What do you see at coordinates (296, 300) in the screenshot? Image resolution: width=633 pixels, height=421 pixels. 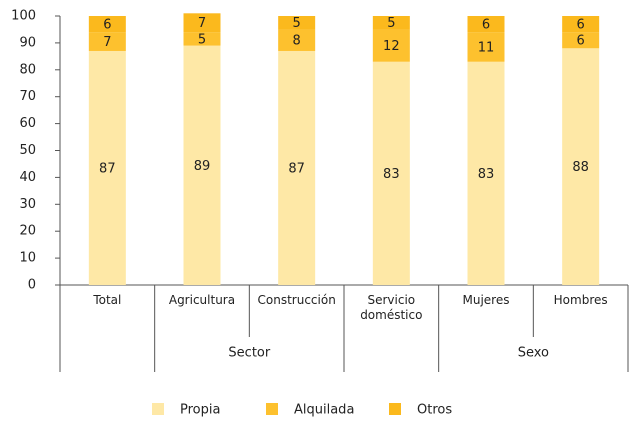 I see `x-tick-label: Construcción` at bounding box center [296, 300].